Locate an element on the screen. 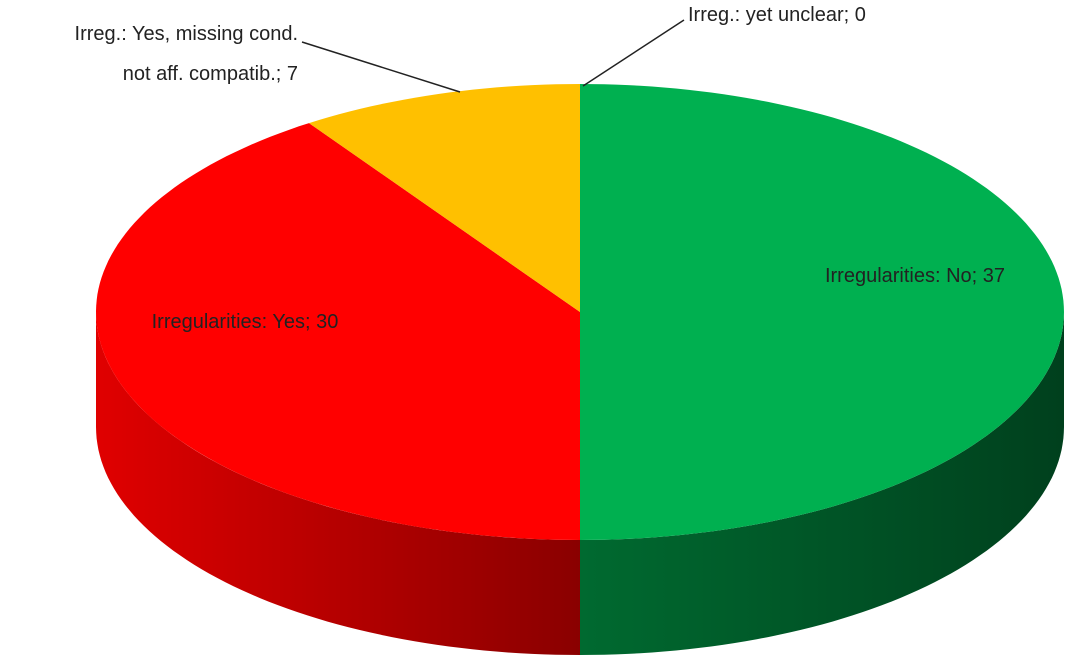 The height and width of the screenshot is (655, 1070). data-label: Irregularities: Yes; 30 is located at coordinates (245, 322).